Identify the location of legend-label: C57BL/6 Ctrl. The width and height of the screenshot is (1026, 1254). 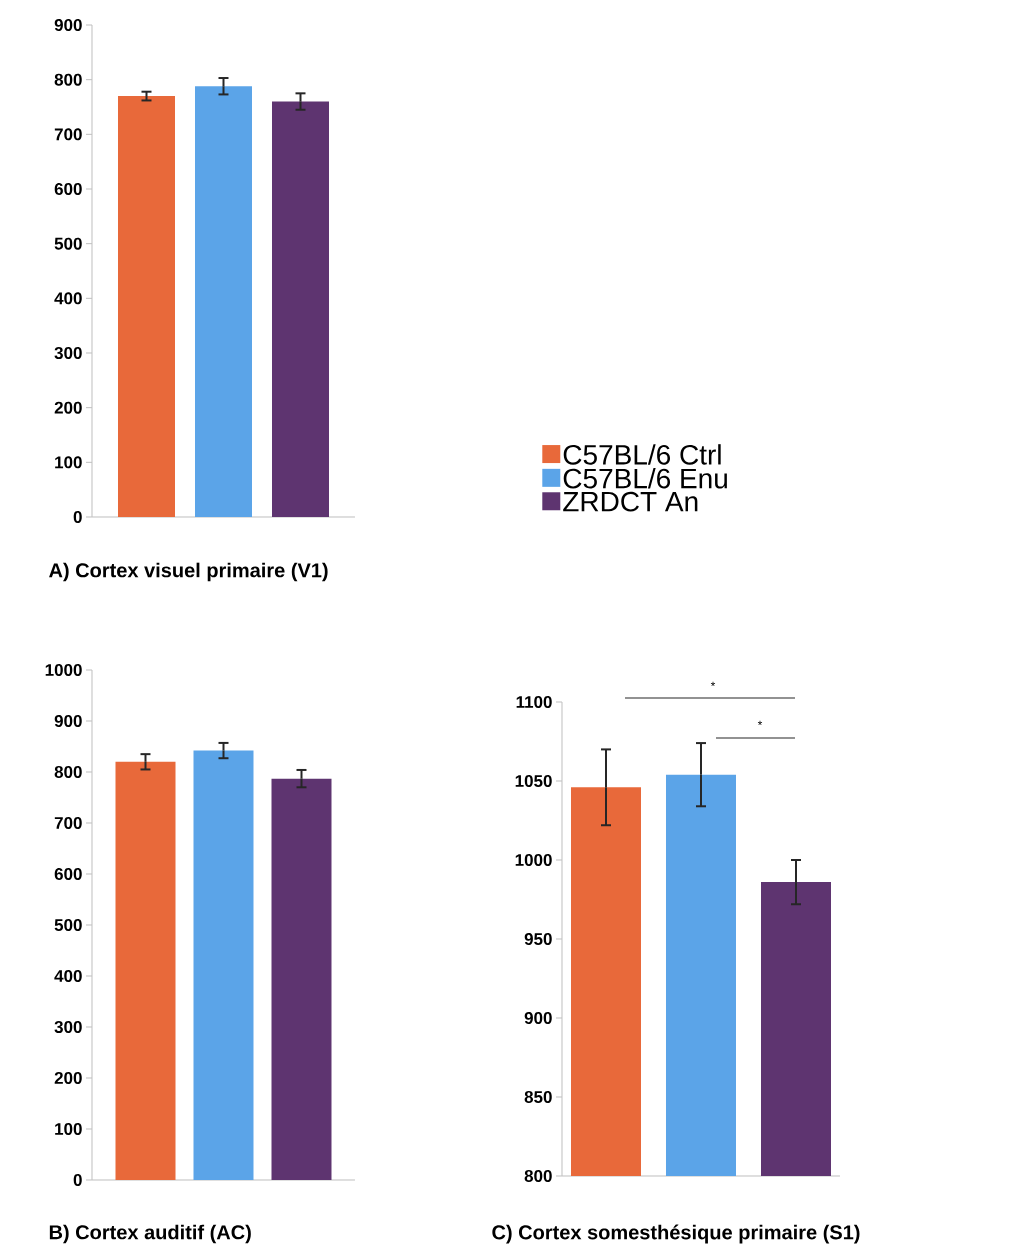
(642, 454).